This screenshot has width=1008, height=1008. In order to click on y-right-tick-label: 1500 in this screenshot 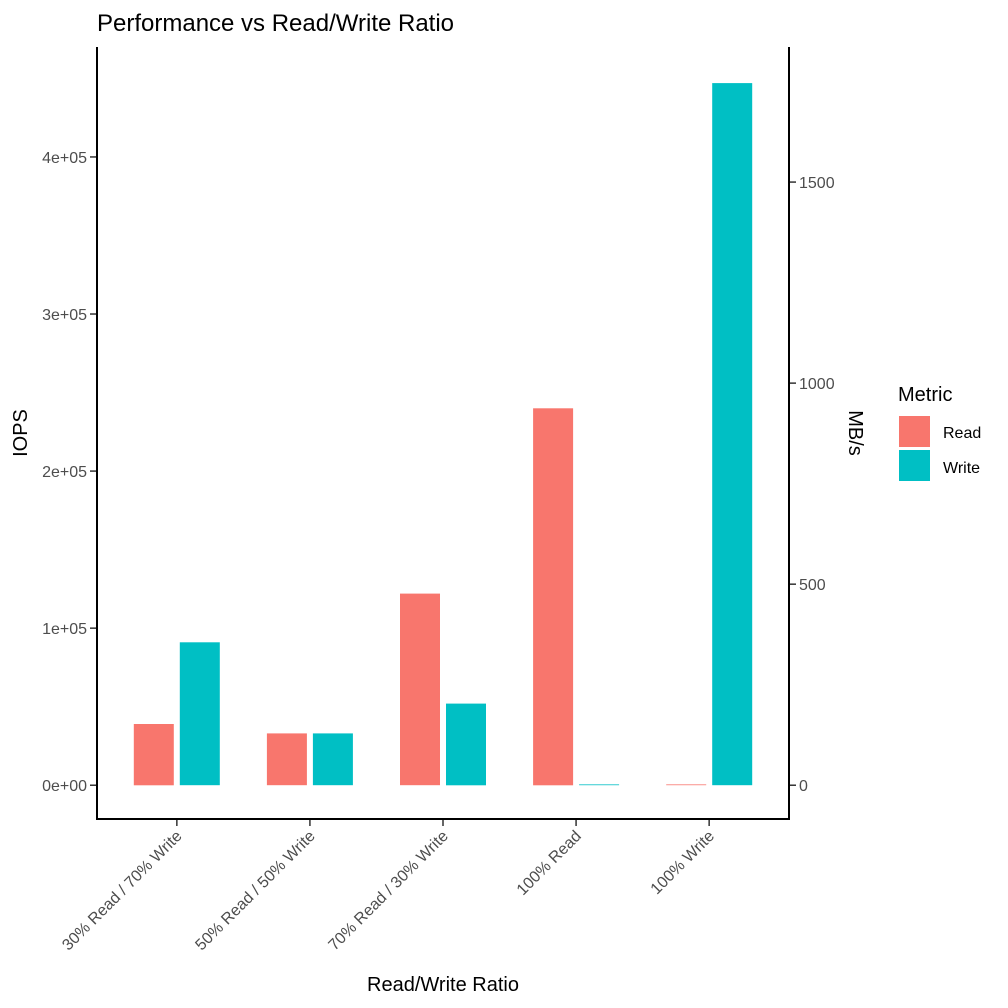, I will do `click(817, 183)`.